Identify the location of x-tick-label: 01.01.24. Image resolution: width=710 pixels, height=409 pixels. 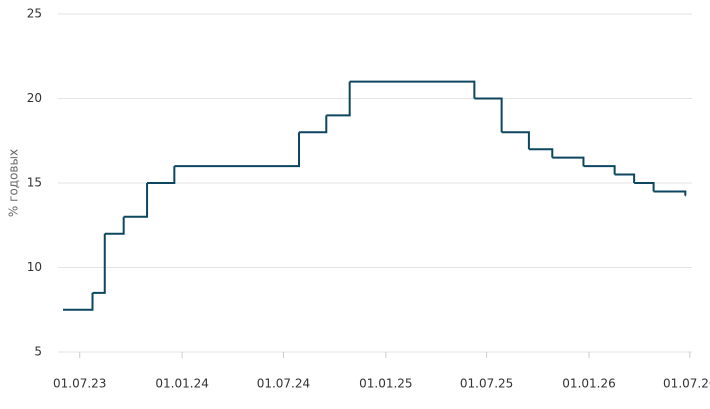
(181, 384).